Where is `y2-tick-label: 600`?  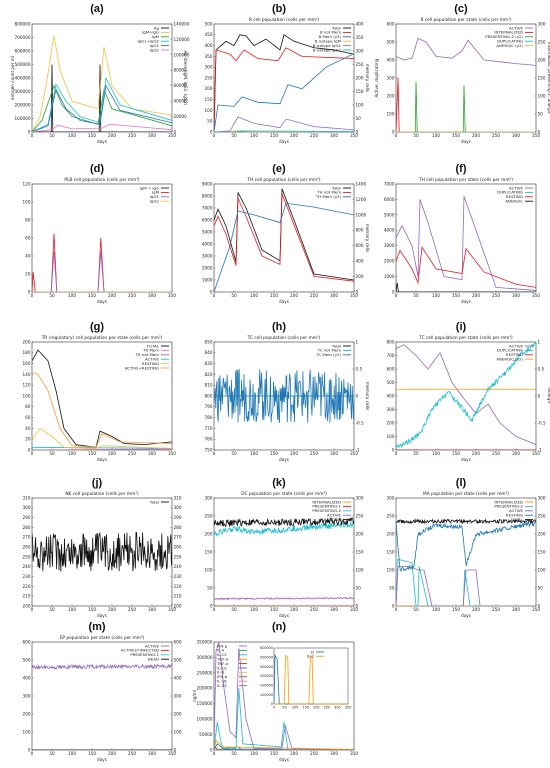 y2-tick-label: 600 is located at coordinates (178, 641).